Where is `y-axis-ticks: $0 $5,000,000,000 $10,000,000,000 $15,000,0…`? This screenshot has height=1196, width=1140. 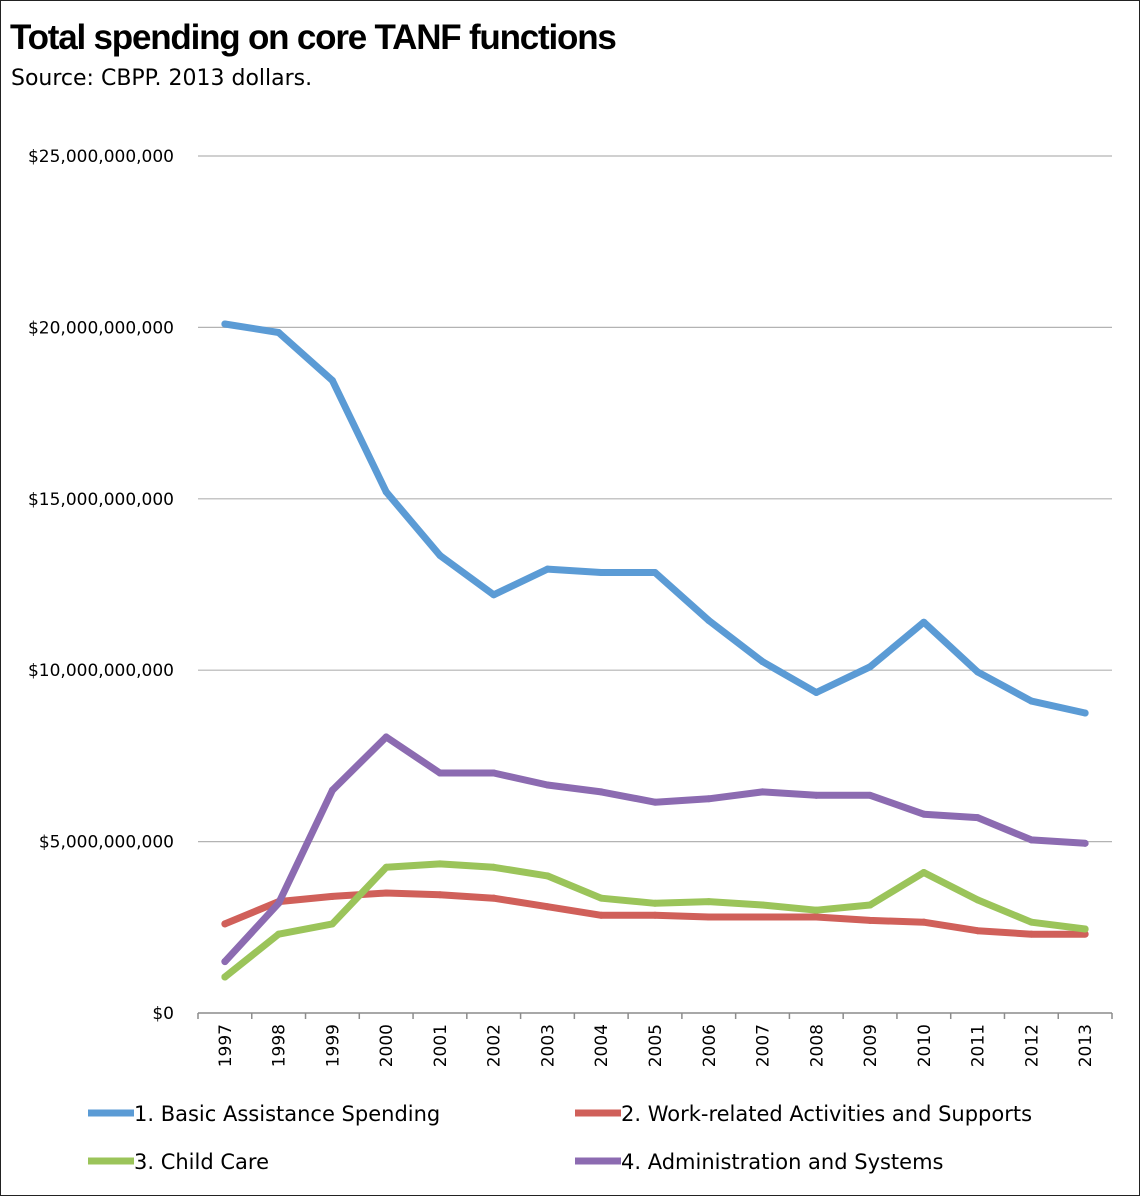
y-axis-ticks: $0 $5,000,000,000 $10,000,000,000 $15,000,0… is located at coordinates (101, 585).